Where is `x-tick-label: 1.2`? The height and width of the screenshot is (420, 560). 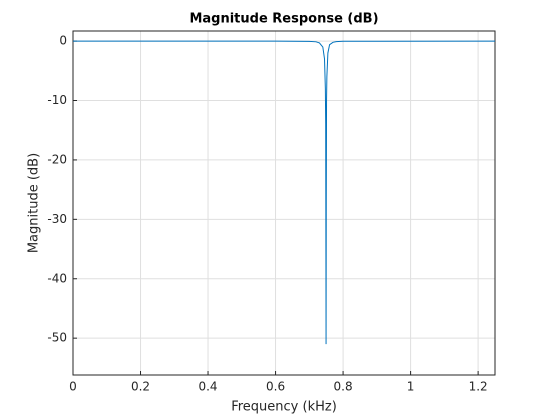
x-tick-label: 1.2 is located at coordinates (478, 387).